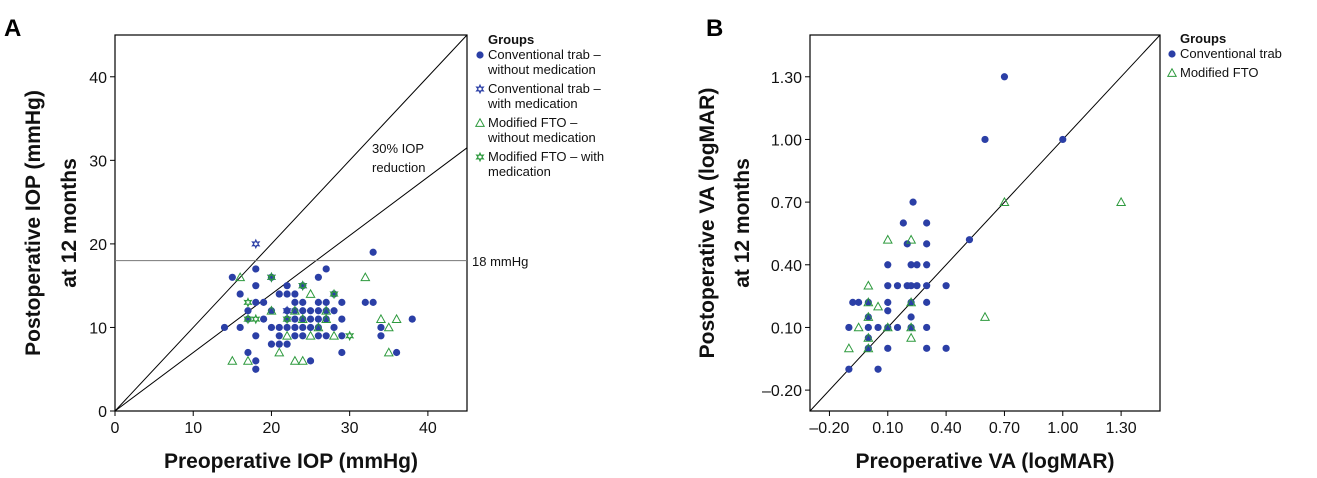 The image size is (1317, 478). Describe the element at coordinates (786, 328) in the screenshot. I see `y-tick-label: 0.10` at that location.